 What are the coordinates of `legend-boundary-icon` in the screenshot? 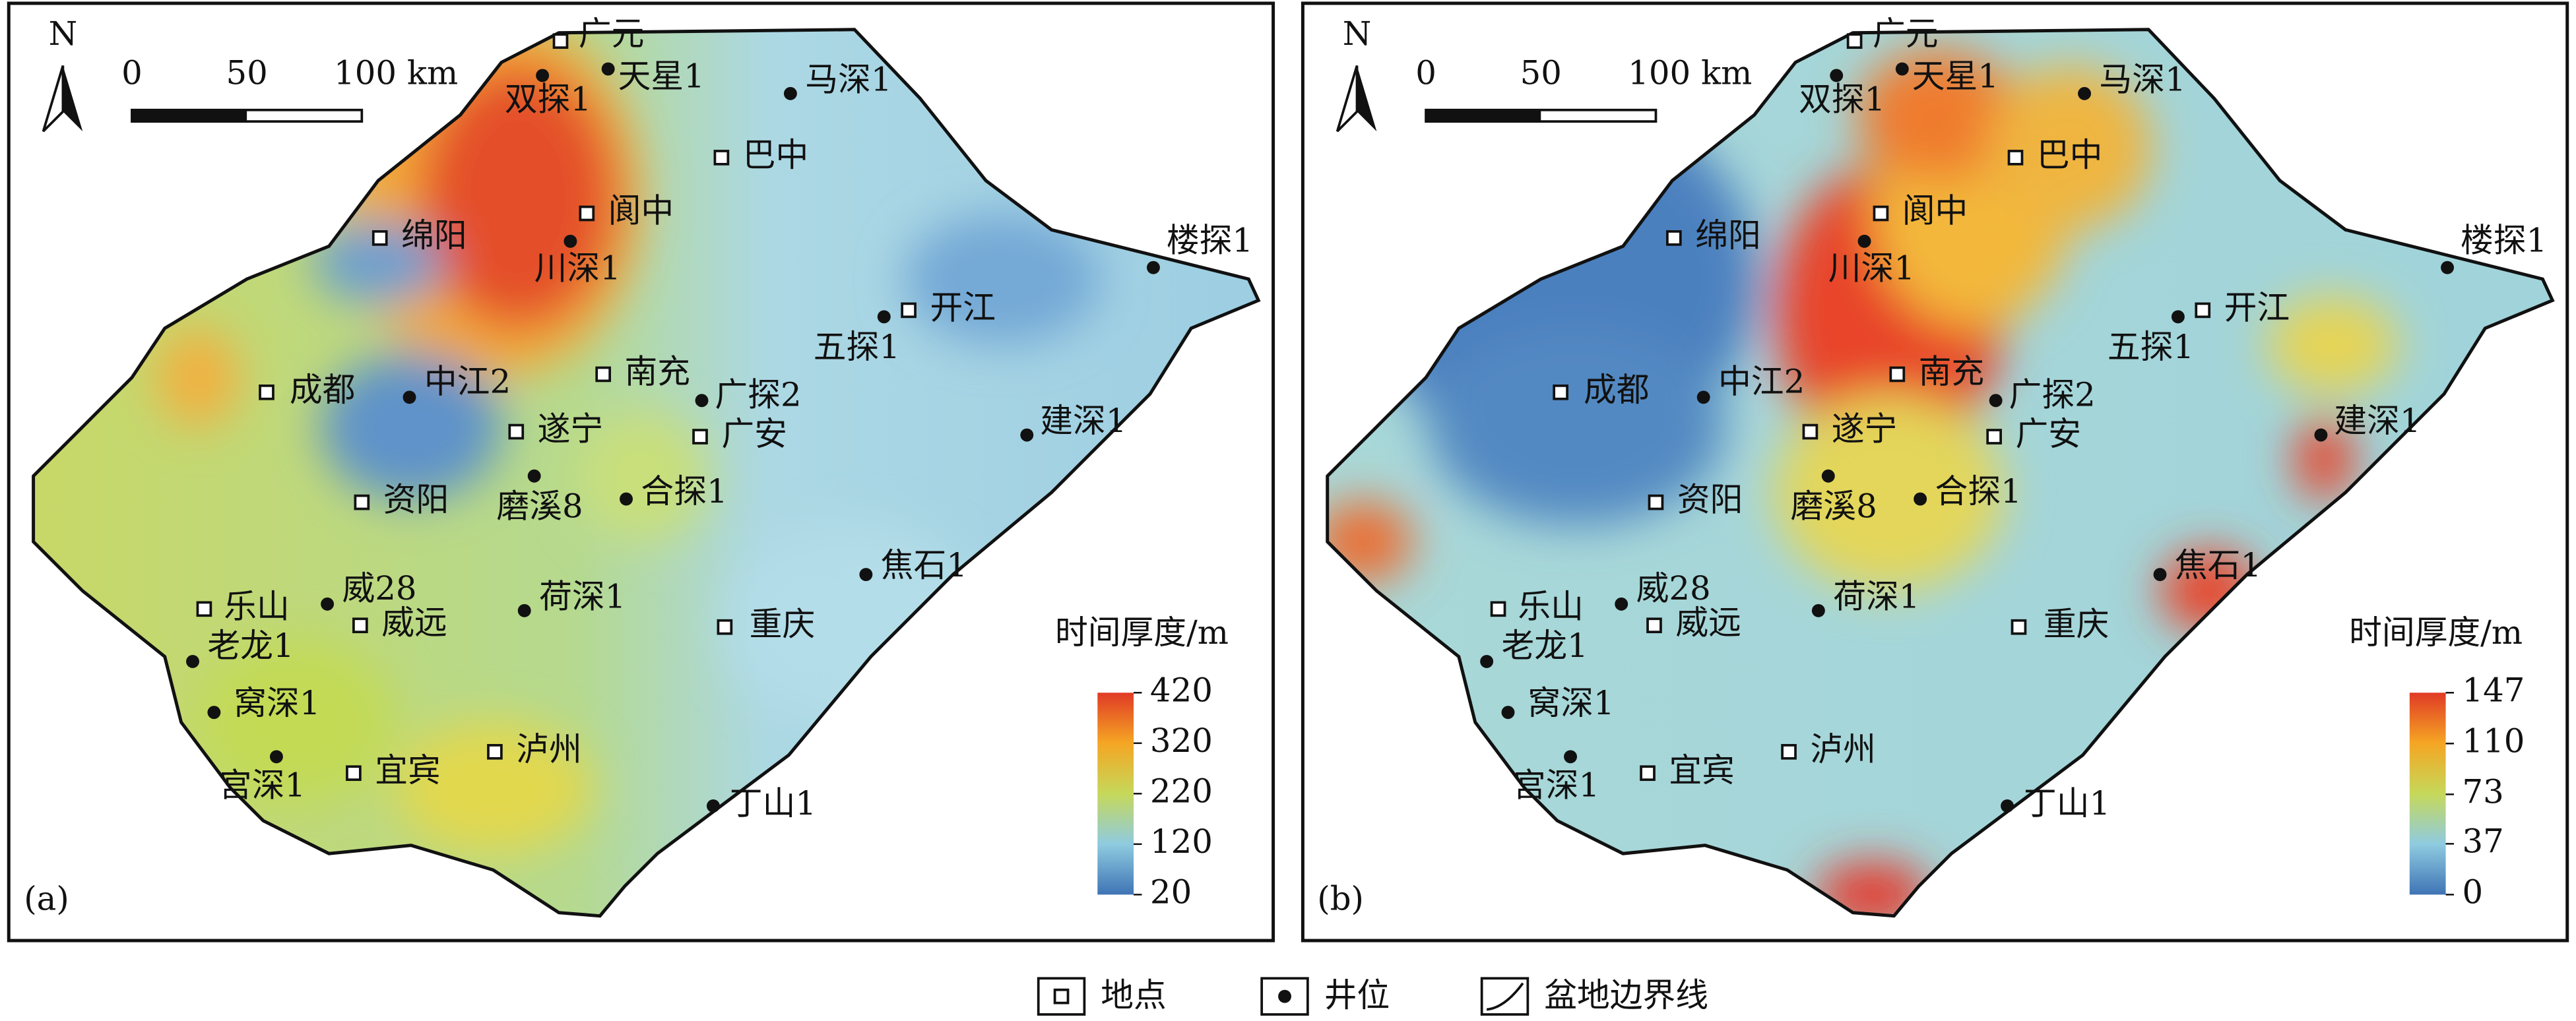 It's located at (1505, 997).